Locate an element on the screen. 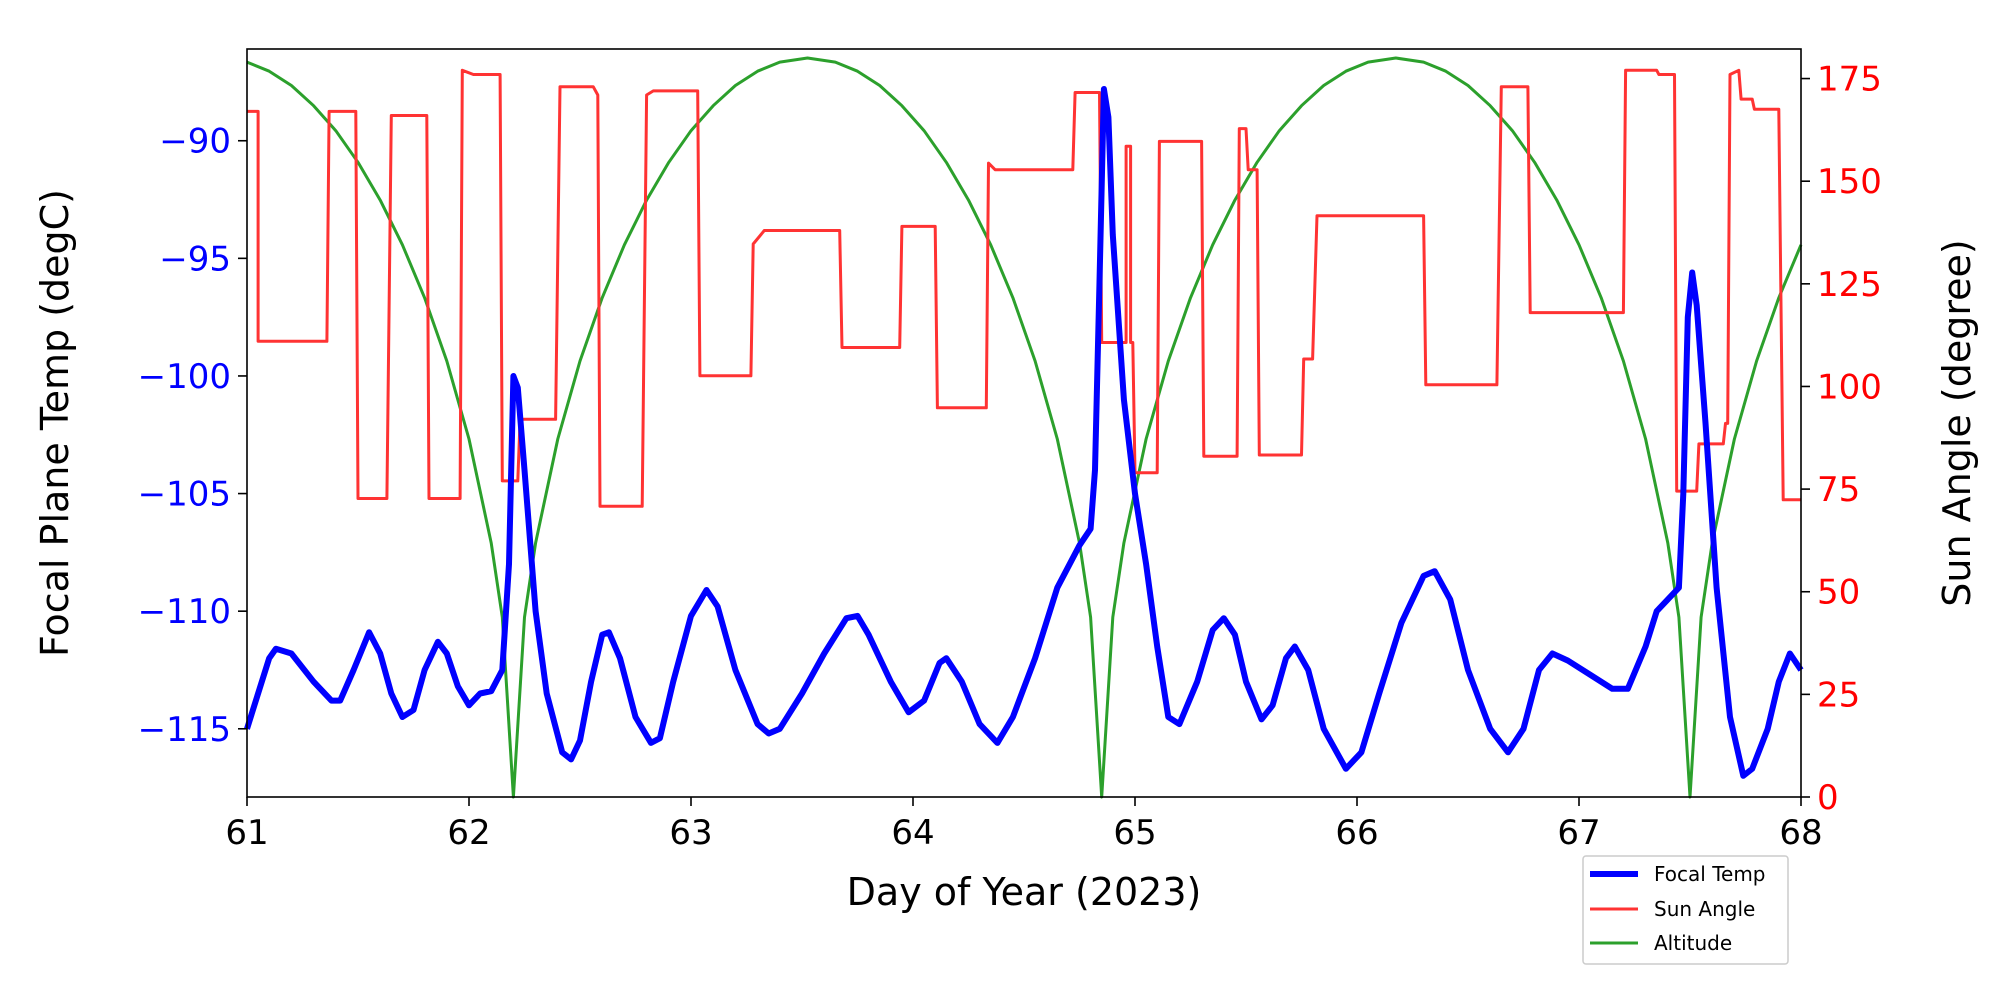 This screenshot has width=2000, height=1000. y-right-tick-label: 150 is located at coordinates (1849, 182).